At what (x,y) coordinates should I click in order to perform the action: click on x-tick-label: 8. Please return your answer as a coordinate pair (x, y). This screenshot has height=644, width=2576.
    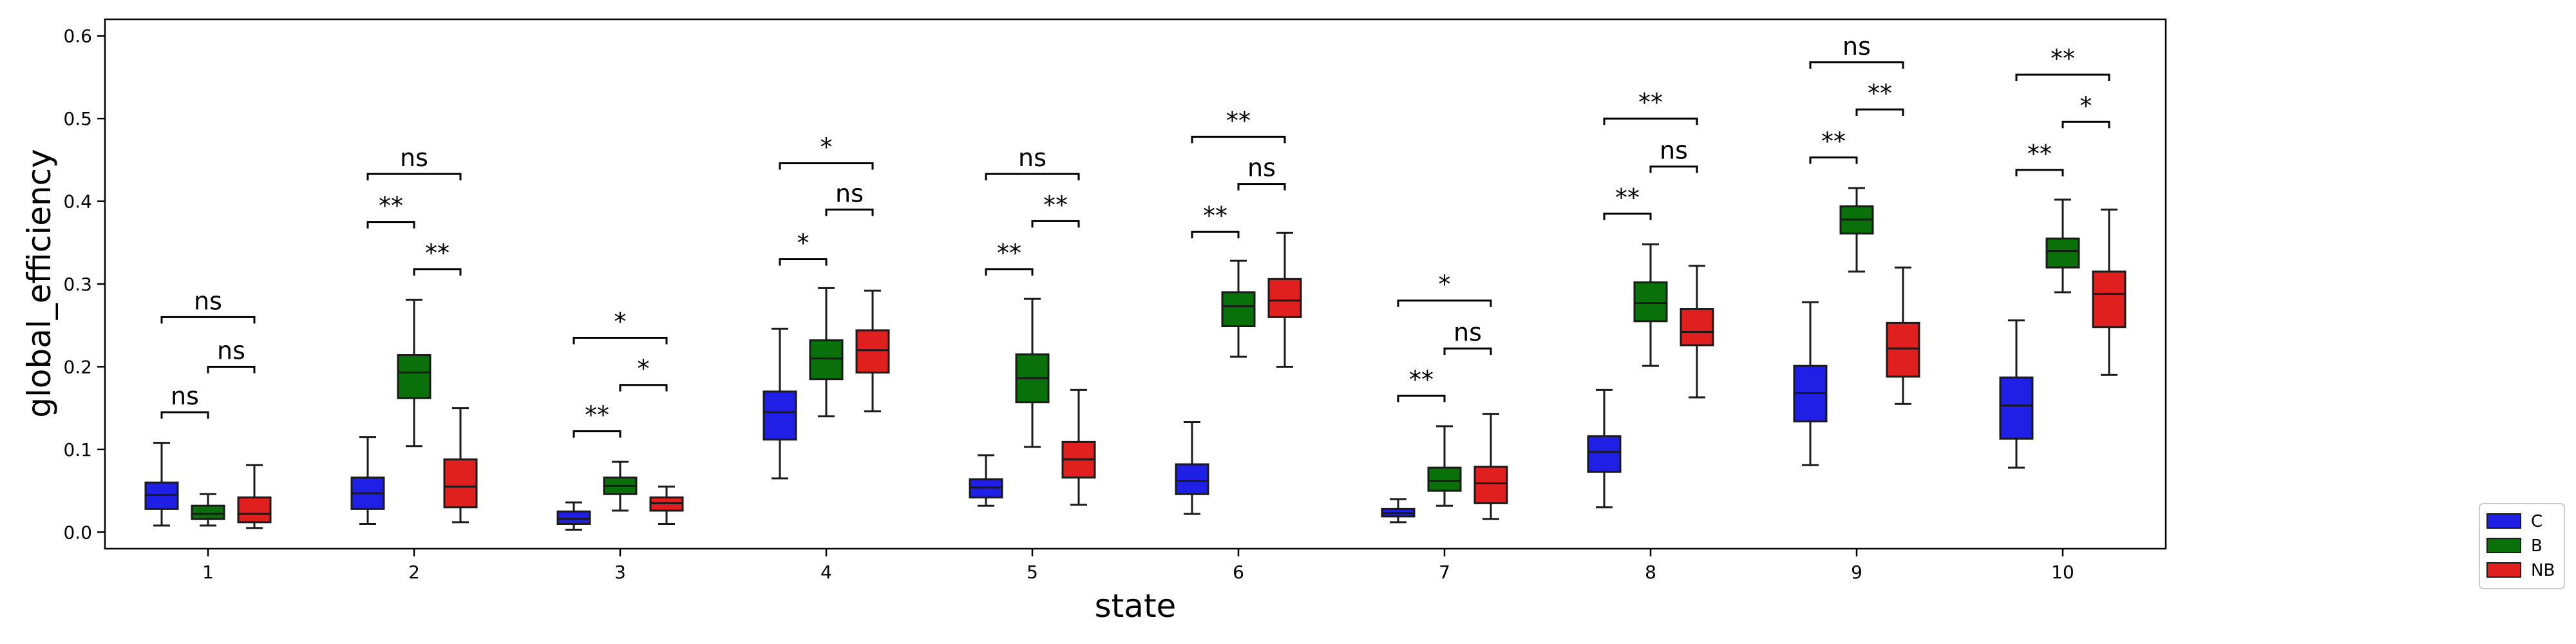
    Looking at the image, I should click on (1651, 572).